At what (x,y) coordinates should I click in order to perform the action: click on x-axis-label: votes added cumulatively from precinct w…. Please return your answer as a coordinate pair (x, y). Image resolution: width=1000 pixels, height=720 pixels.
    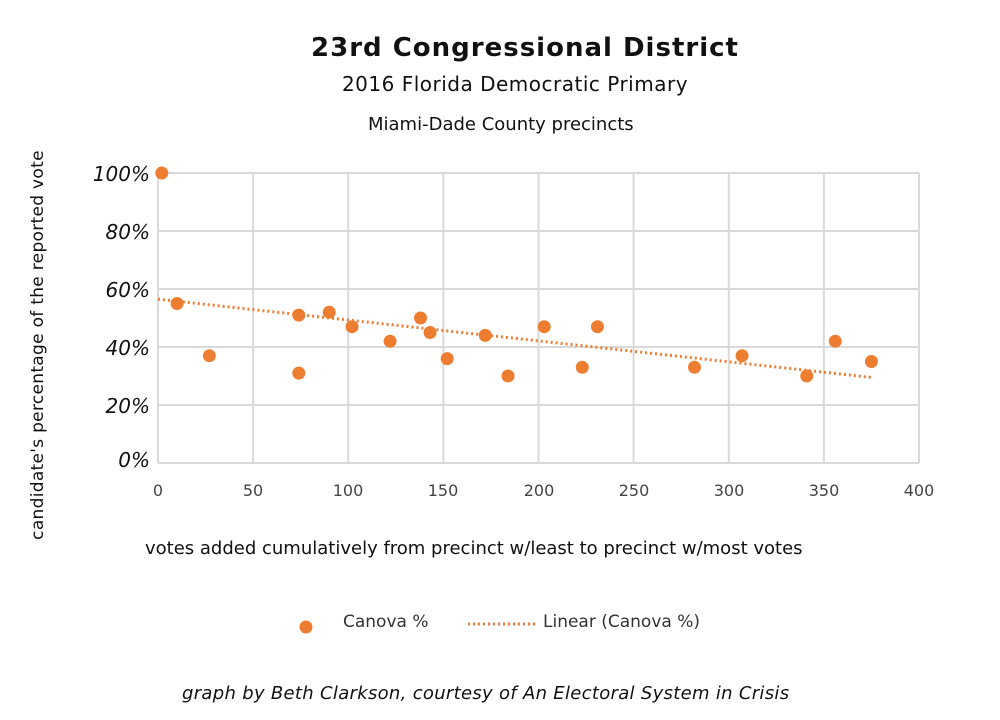
    Looking at the image, I should click on (474, 548).